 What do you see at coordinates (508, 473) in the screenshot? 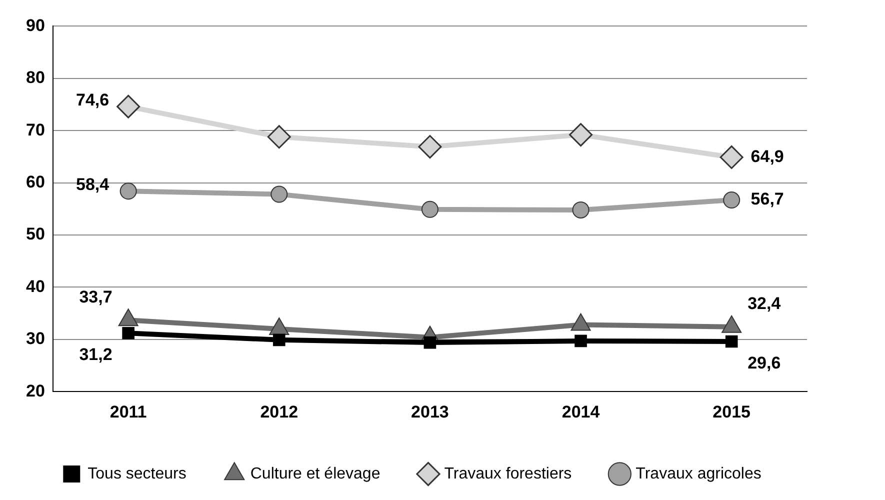
I see `legend-label: Travaux forestiers` at bounding box center [508, 473].